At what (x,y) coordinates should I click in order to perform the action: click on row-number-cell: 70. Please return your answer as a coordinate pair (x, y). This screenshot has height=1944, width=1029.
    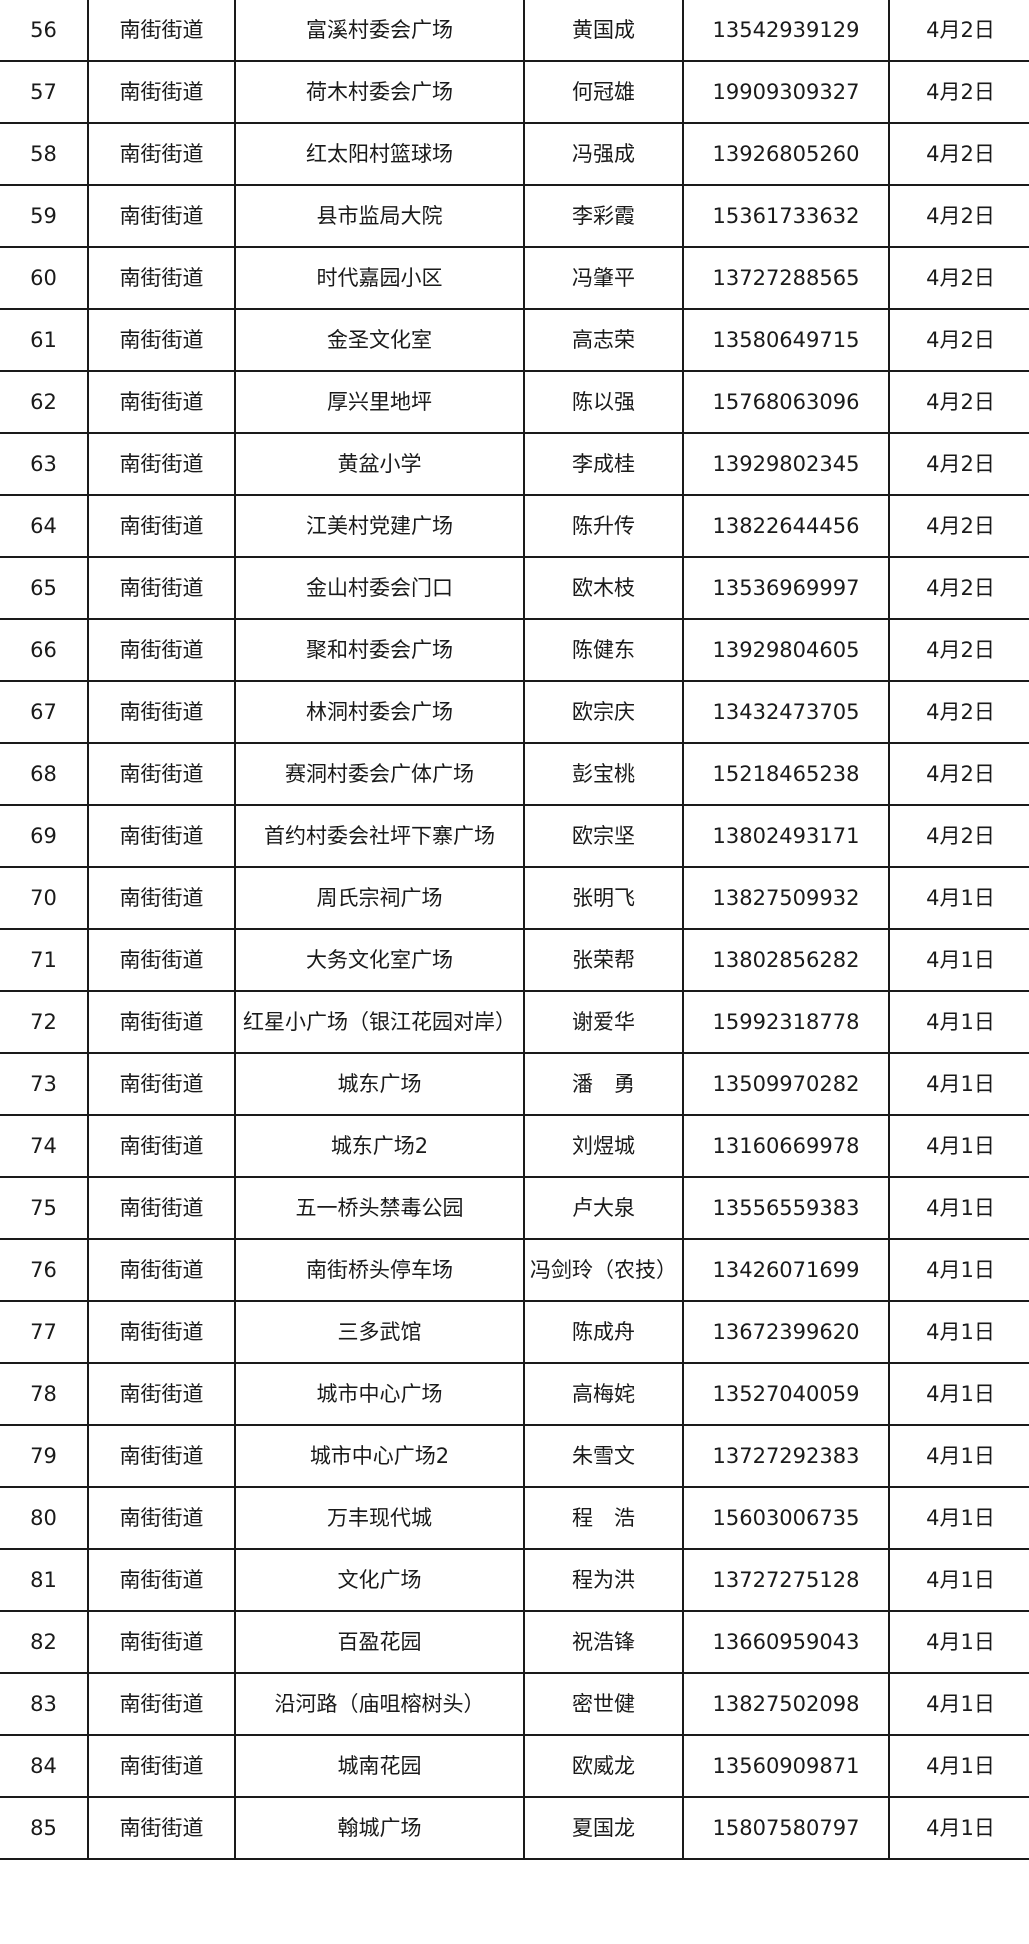
    Looking at the image, I should click on (44, 898).